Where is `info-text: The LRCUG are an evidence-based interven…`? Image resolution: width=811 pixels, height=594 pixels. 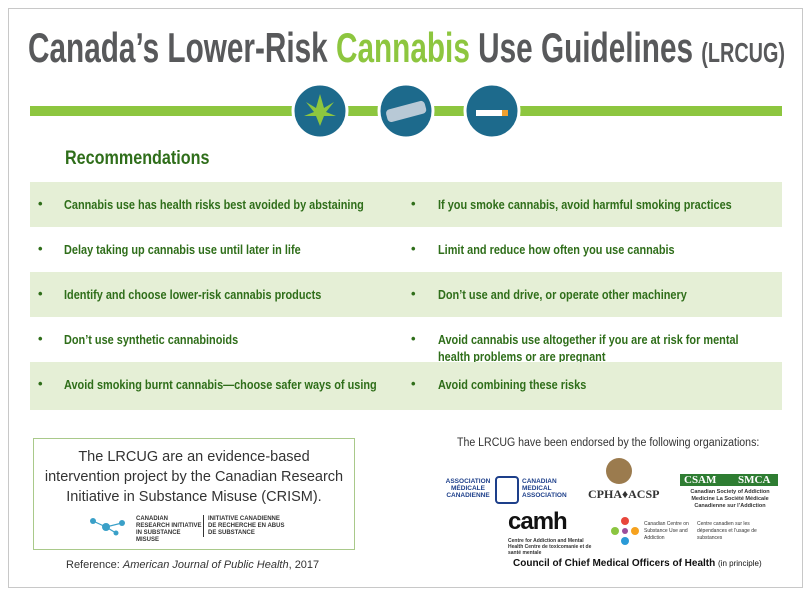 info-text: The LRCUG are an evidence-based interven… is located at coordinates (194, 477).